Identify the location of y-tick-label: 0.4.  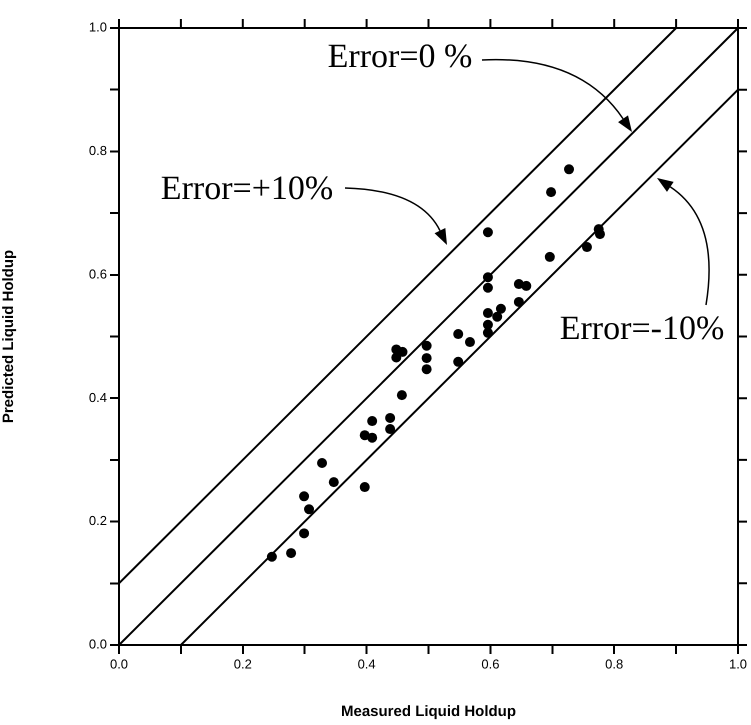
(97, 397).